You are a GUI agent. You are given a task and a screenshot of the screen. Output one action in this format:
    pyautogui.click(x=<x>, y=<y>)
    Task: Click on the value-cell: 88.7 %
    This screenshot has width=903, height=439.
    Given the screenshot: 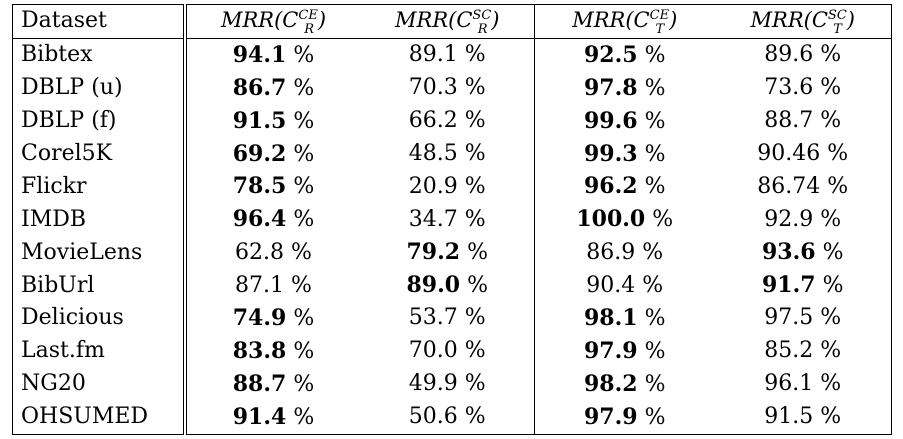 What is the action you would take?
    pyautogui.click(x=273, y=384)
    